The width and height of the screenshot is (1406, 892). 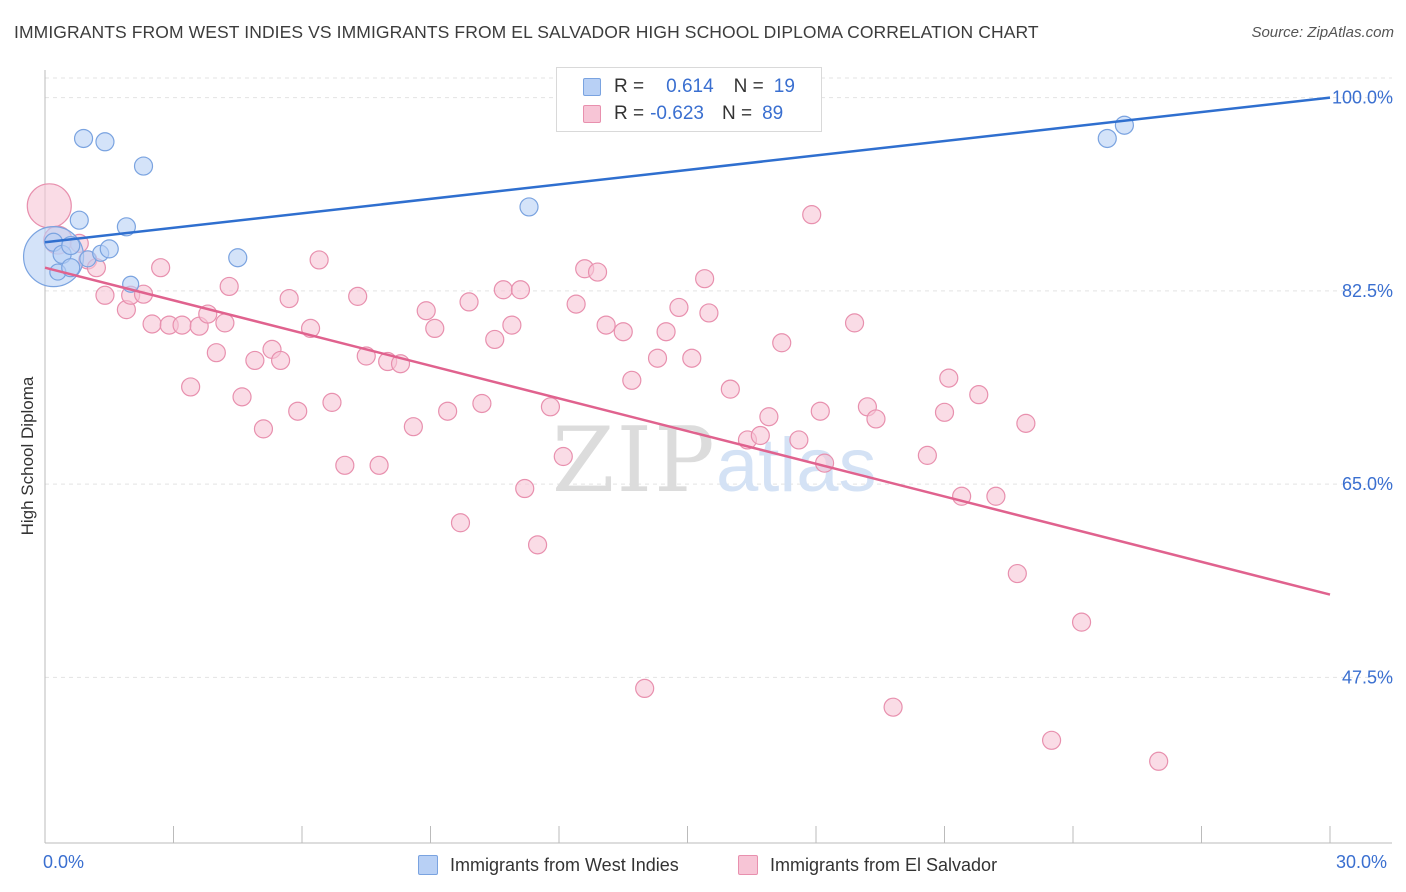 What do you see at coordinates (428, 865) in the screenshot?
I see `bottom-legend-swatch-blue` at bounding box center [428, 865].